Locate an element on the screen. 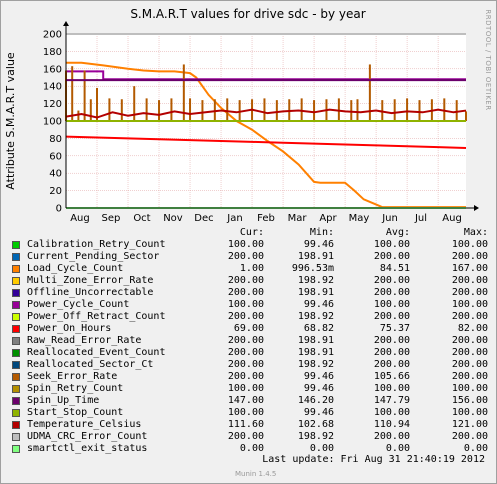 This screenshot has height=484, width=497. legend-name: Spin_Retry_Count is located at coordinates (75, 388).